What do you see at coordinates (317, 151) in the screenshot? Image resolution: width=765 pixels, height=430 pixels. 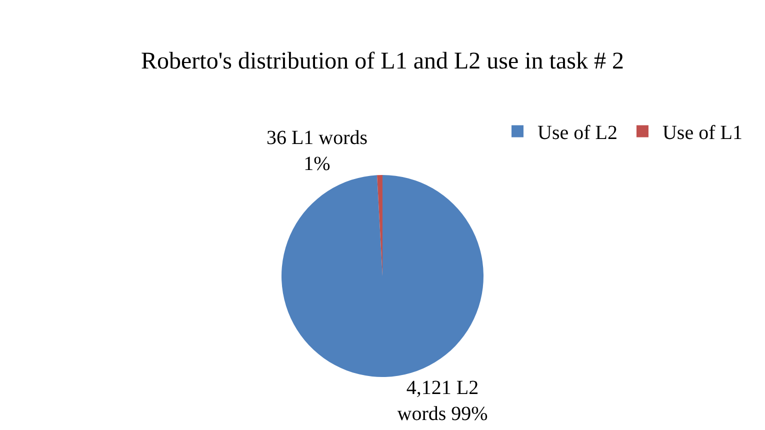 I see `data-label: 36 L1 words 1%` at bounding box center [317, 151].